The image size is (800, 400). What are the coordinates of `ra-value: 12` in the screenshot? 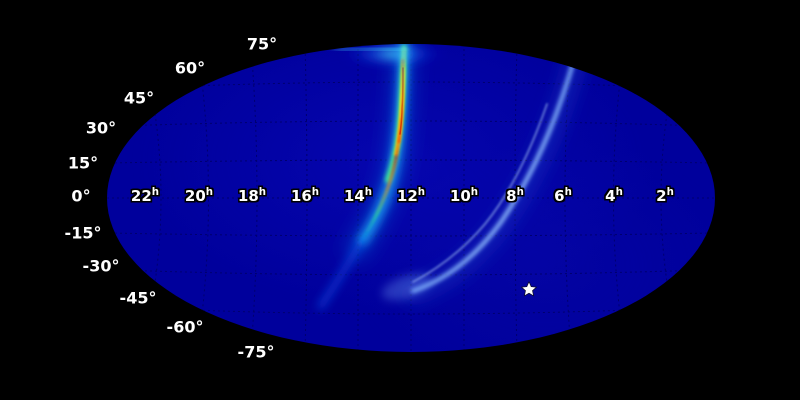 It's located at (407, 196).